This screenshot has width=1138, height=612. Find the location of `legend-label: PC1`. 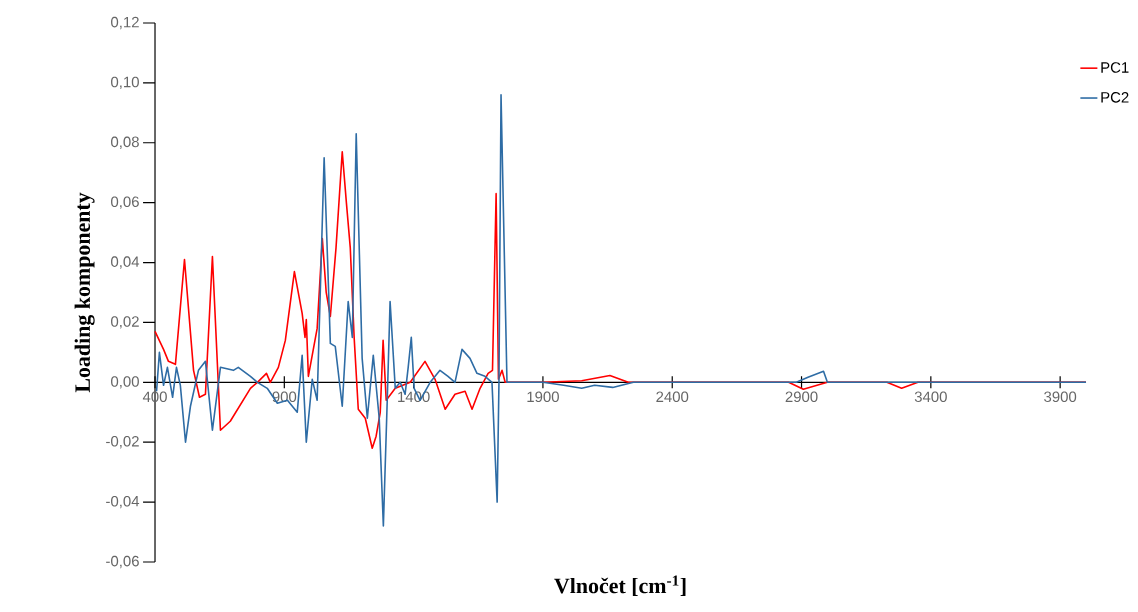

legend-label: PC1 is located at coordinates (1115, 67).